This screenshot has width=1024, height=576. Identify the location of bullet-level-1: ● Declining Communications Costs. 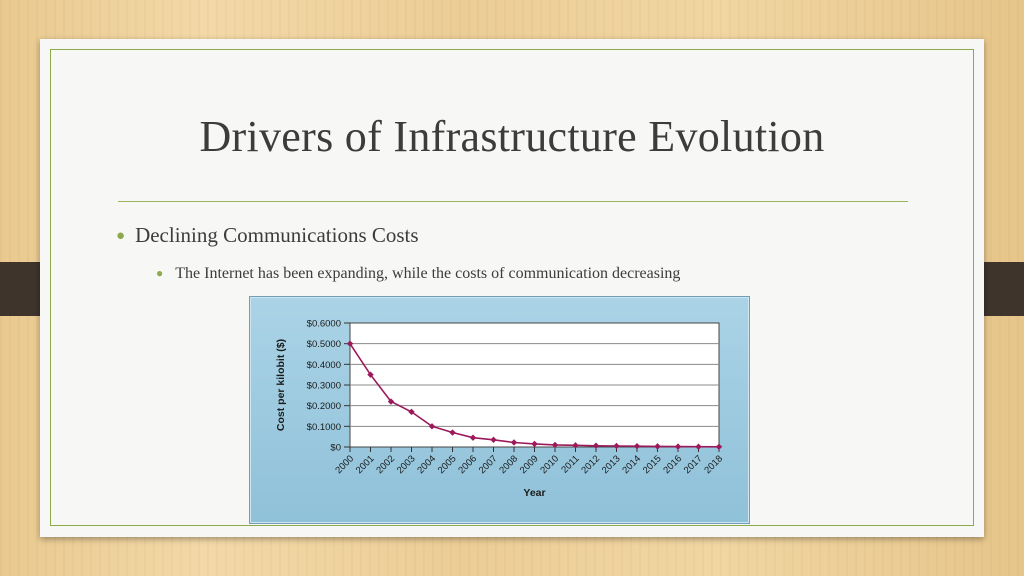
(267, 235).